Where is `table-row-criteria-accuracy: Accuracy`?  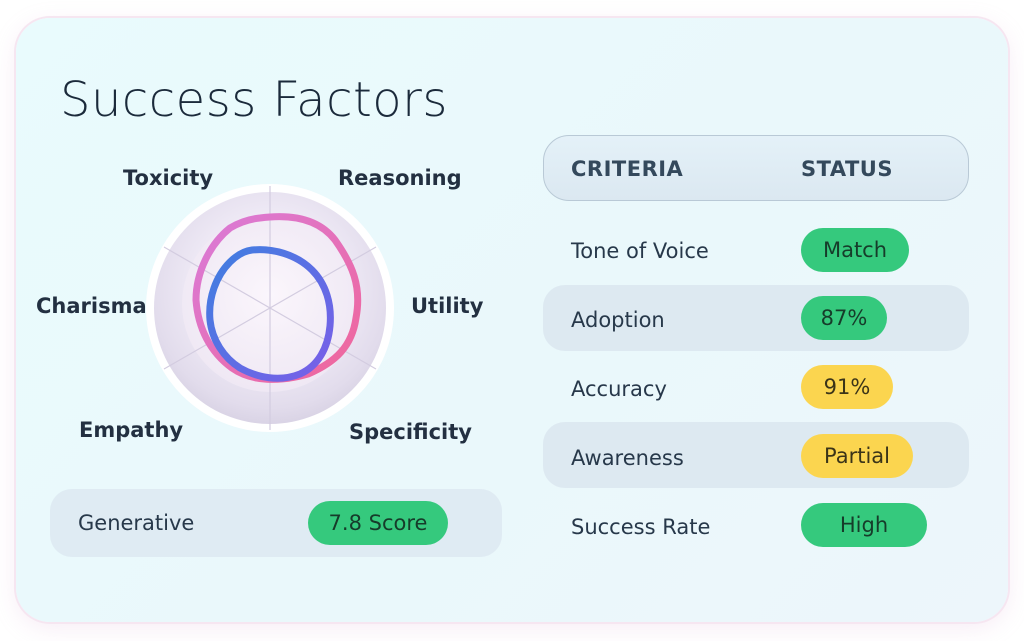 table-row-criteria-accuracy: Accuracy is located at coordinates (619, 389).